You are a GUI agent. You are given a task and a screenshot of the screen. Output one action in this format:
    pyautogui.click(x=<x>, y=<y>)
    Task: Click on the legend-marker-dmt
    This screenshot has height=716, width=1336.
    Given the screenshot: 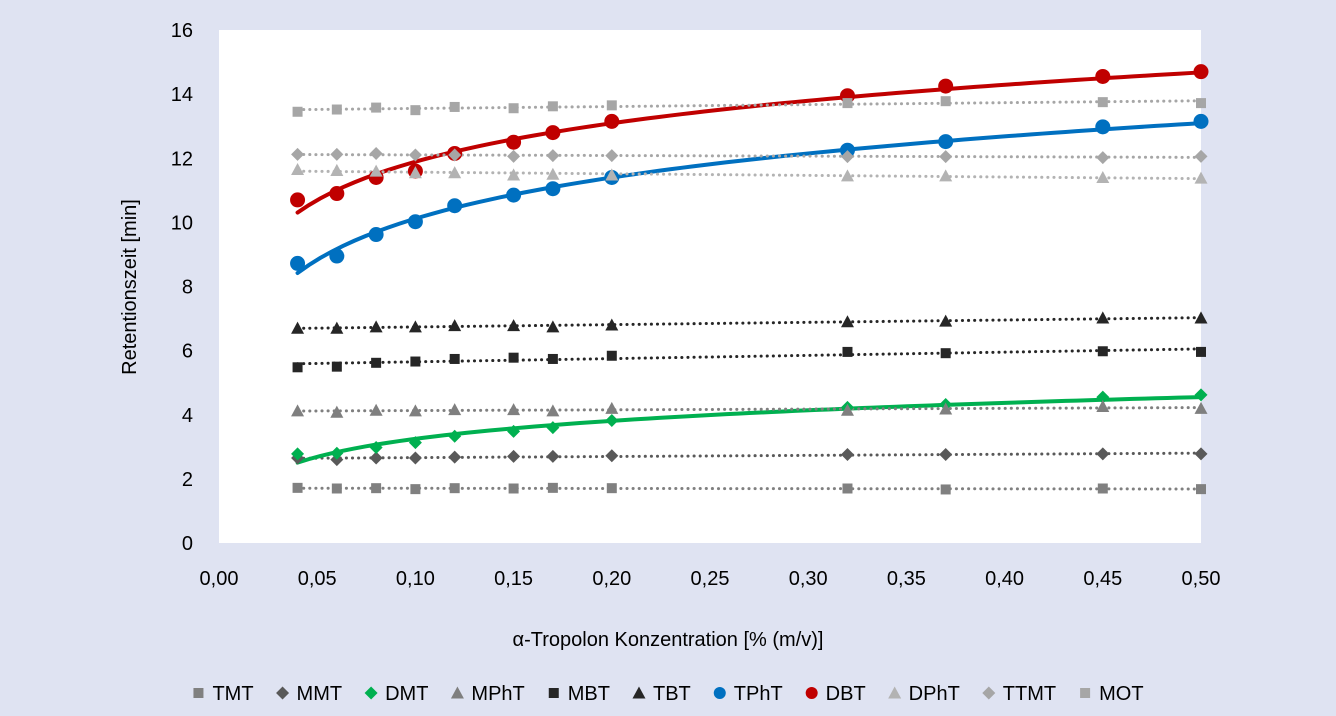 What is the action you would take?
    pyautogui.click(x=371, y=693)
    